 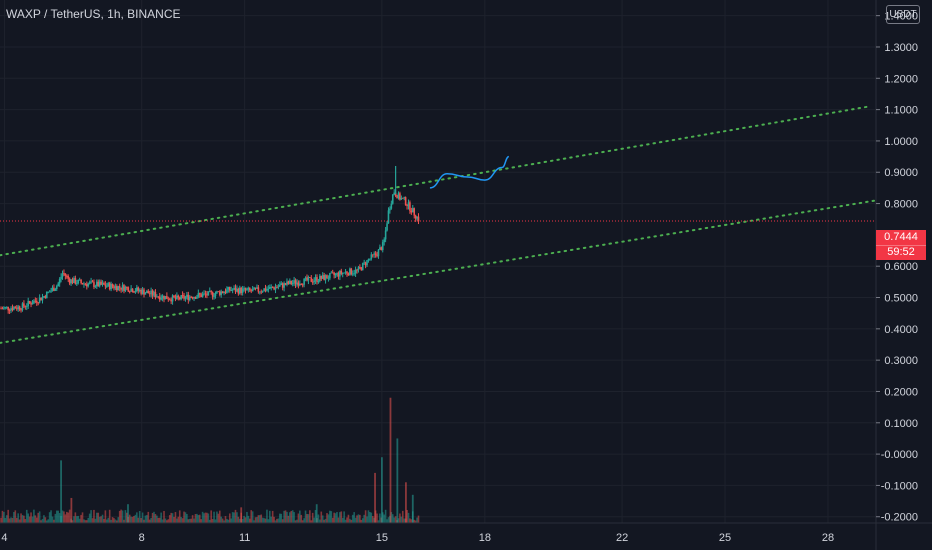 What do you see at coordinates (903, 14) in the screenshot?
I see `currency-badge: USDT` at bounding box center [903, 14].